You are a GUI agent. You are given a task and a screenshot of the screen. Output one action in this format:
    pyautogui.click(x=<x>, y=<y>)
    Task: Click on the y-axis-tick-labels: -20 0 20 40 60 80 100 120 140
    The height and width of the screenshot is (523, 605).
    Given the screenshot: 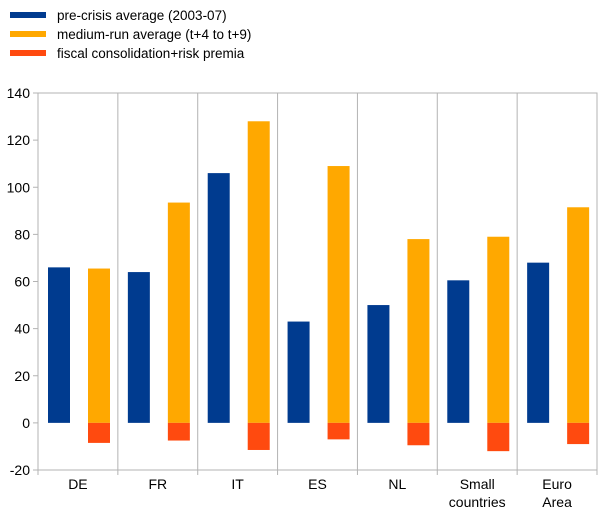 What is the action you would take?
    pyautogui.click(x=19, y=281)
    